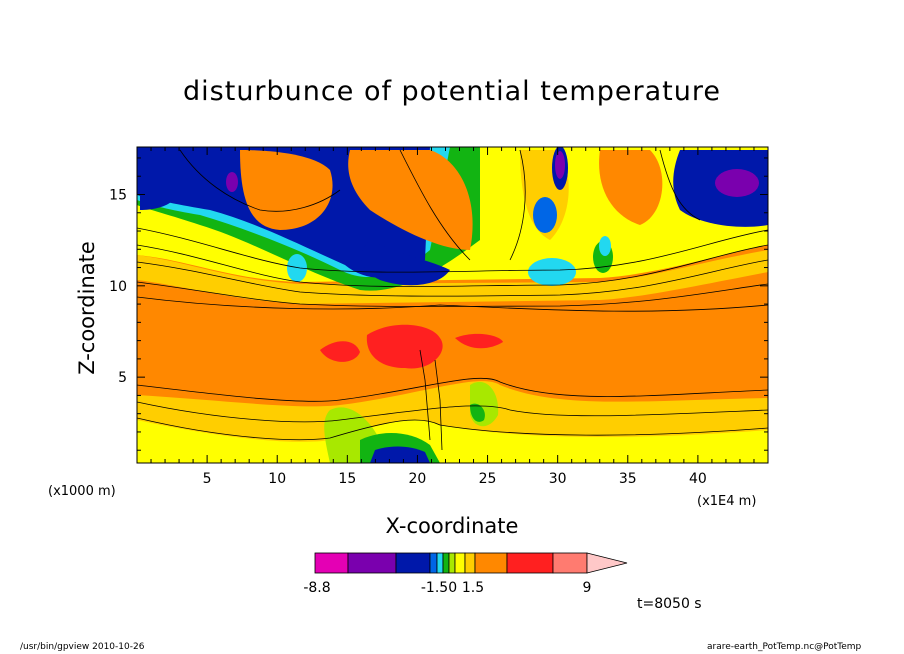 The width and height of the screenshot is (904, 654). Describe the element at coordinates (87, 308) in the screenshot. I see `y-axis-title: Z-coordinate` at that location.